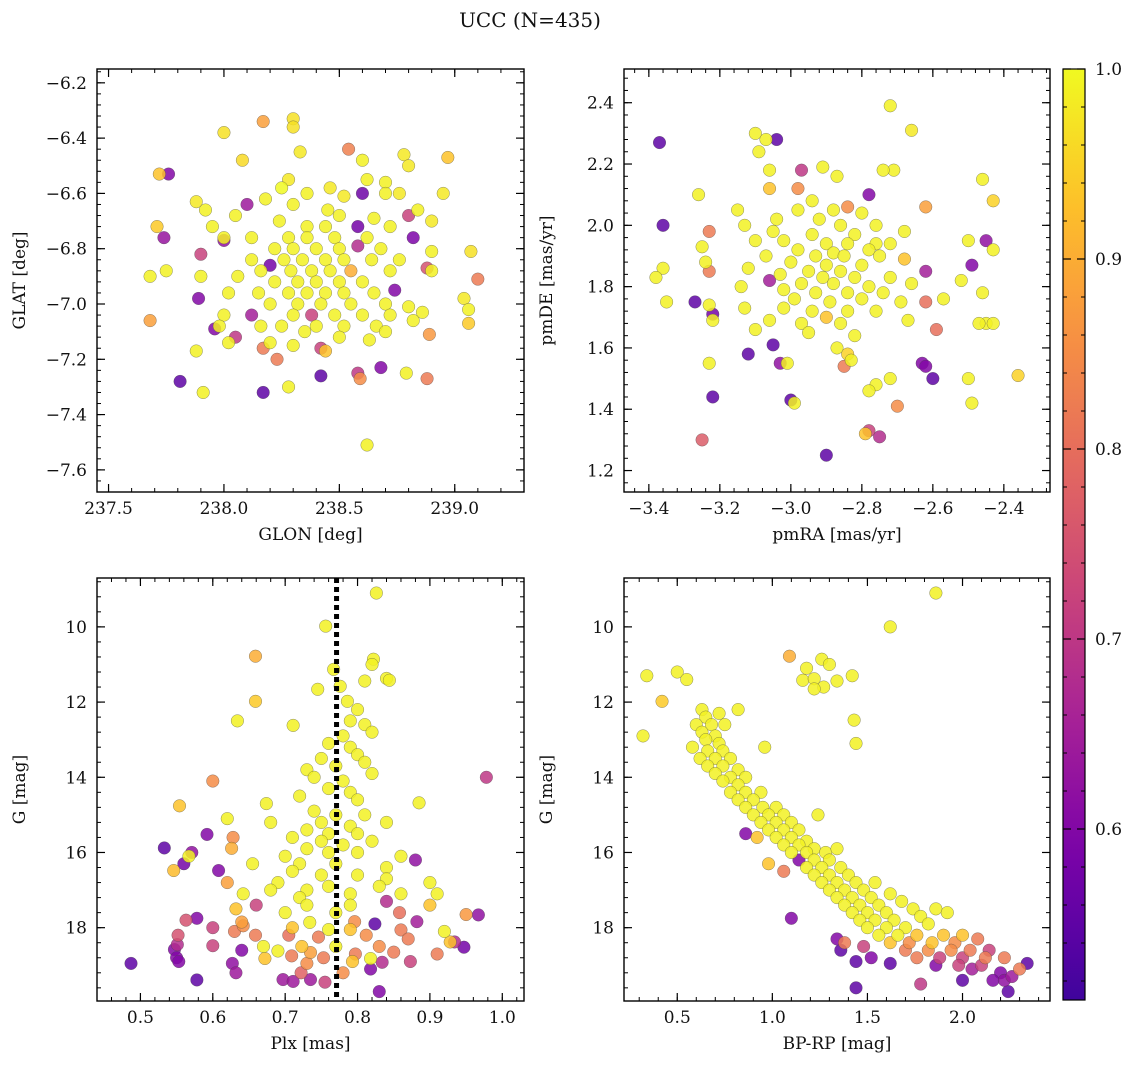  What do you see at coordinates (502, 1018) in the screenshot?
I see `x-tick-label: 1.0` at bounding box center [502, 1018].